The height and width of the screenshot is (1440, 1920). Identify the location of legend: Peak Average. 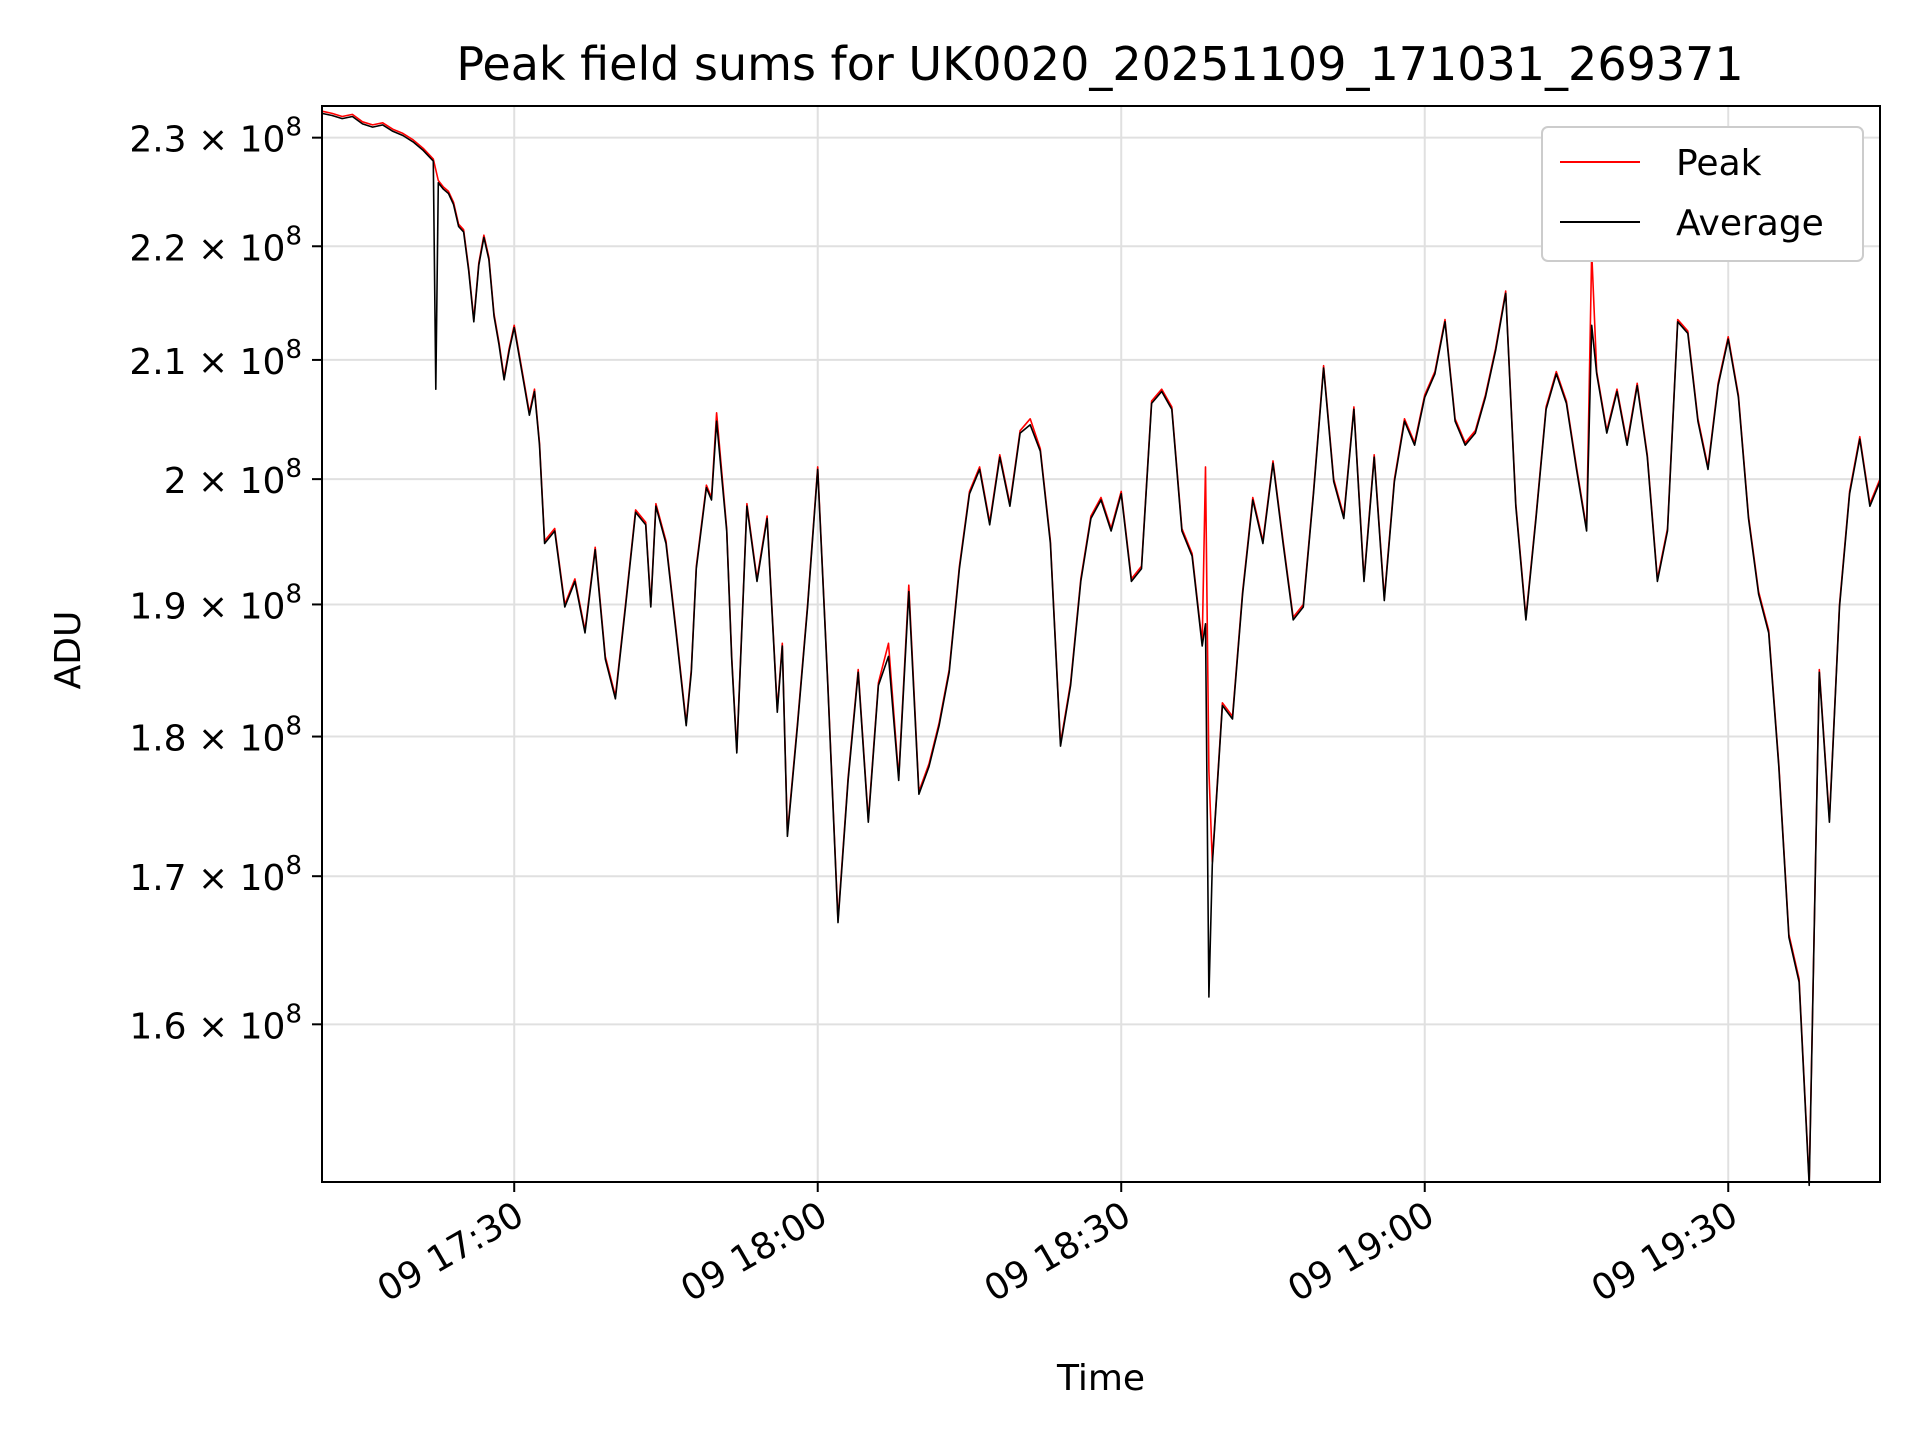
(1702, 194).